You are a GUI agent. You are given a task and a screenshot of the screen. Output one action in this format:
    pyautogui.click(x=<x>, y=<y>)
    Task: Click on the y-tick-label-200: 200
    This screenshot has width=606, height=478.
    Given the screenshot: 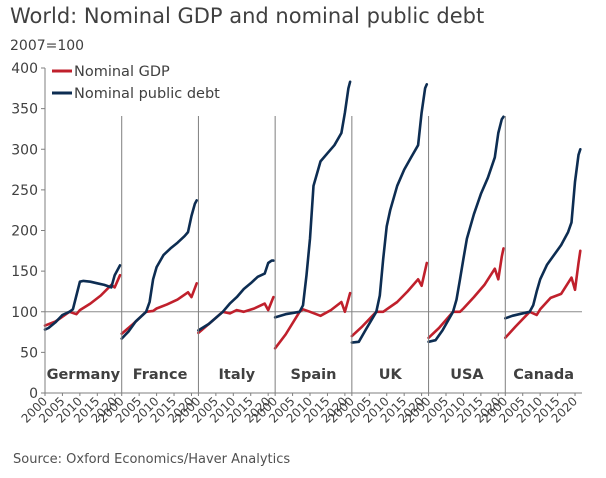 What is the action you would take?
    pyautogui.click(x=24, y=232)
    